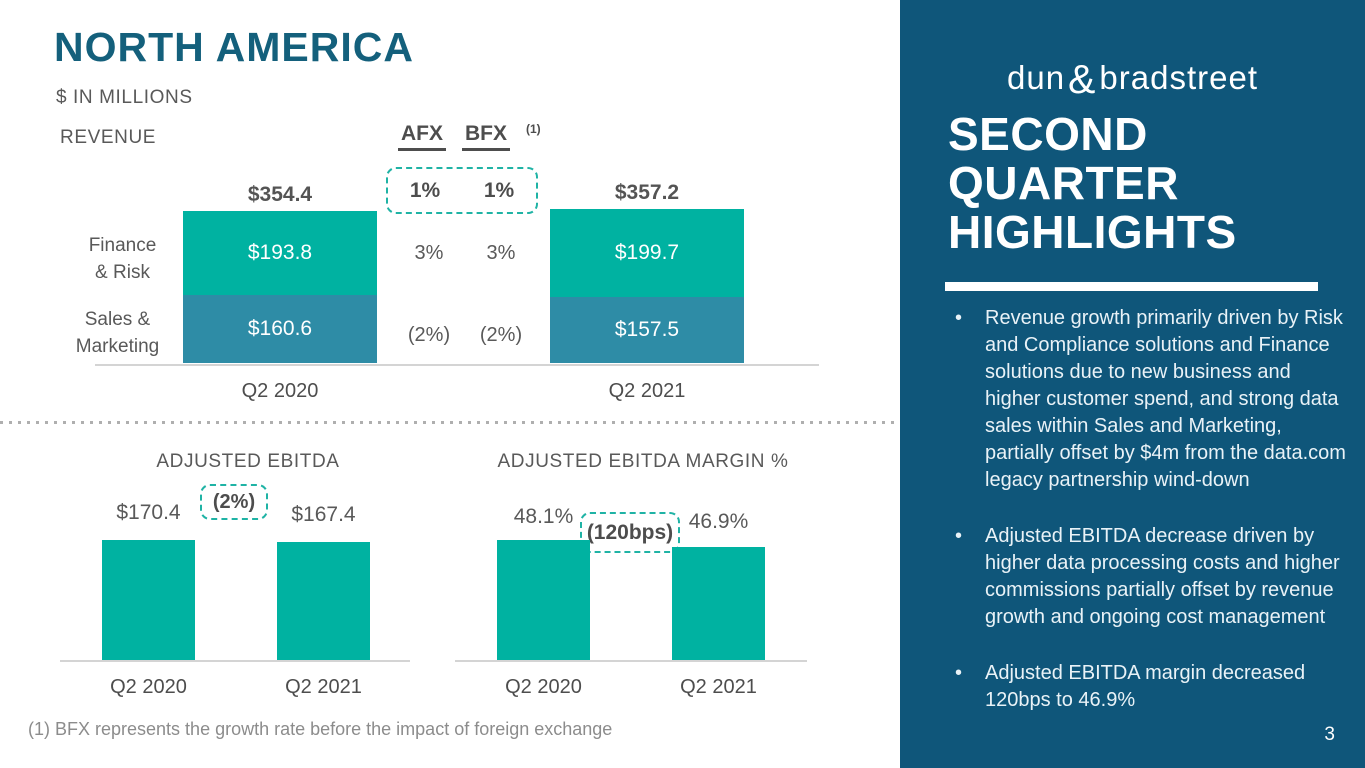  What do you see at coordinates (501, 253) in the screenshot?
I see `finance-risk-bfx-growth: 3%` at bounding box center [501, 253].